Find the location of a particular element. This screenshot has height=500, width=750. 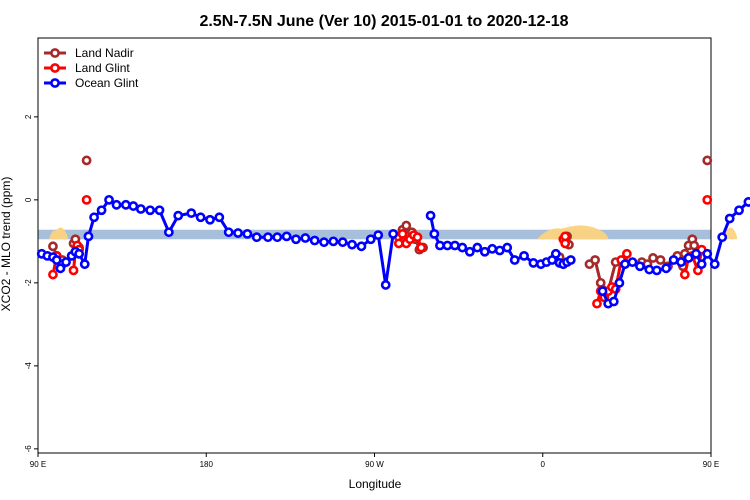

legend-ocean-glint-marker is located at coordinates (55, 83).